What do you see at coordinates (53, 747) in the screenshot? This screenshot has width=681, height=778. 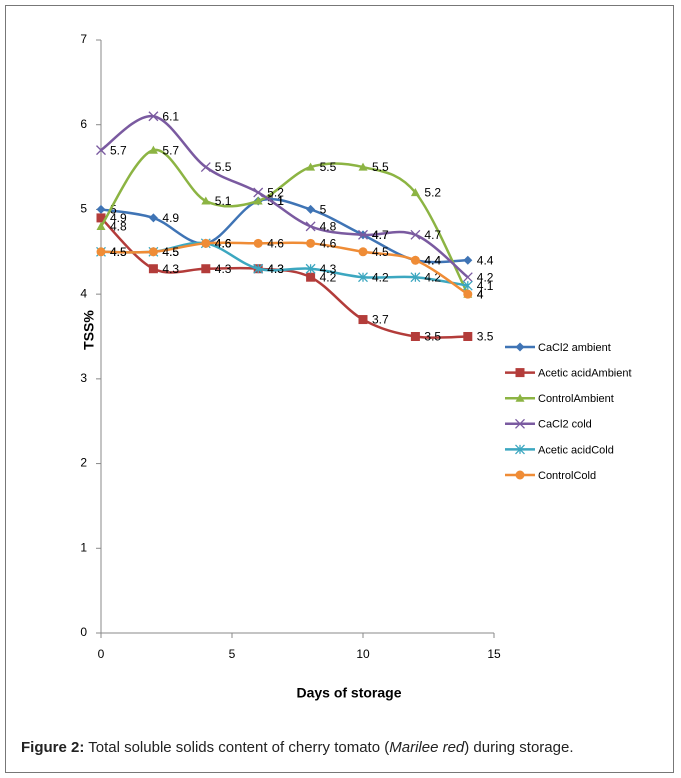 I see `caption-label: Figure 2:` at bounding box center [53, 747].